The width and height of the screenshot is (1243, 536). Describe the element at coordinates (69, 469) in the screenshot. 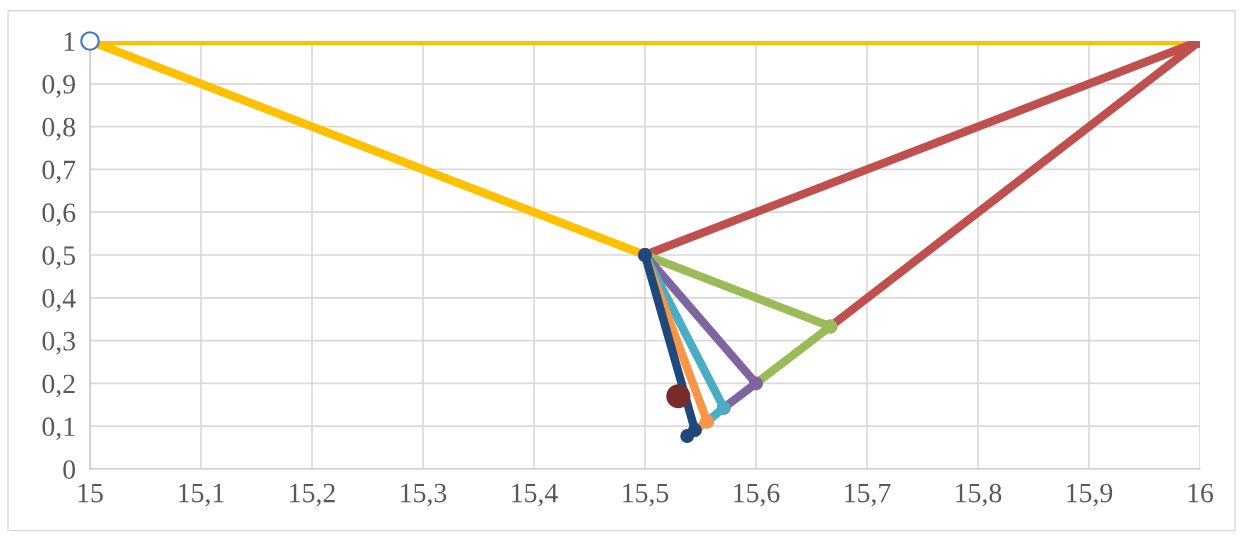

I see `y-tick-label: 0` at that location.